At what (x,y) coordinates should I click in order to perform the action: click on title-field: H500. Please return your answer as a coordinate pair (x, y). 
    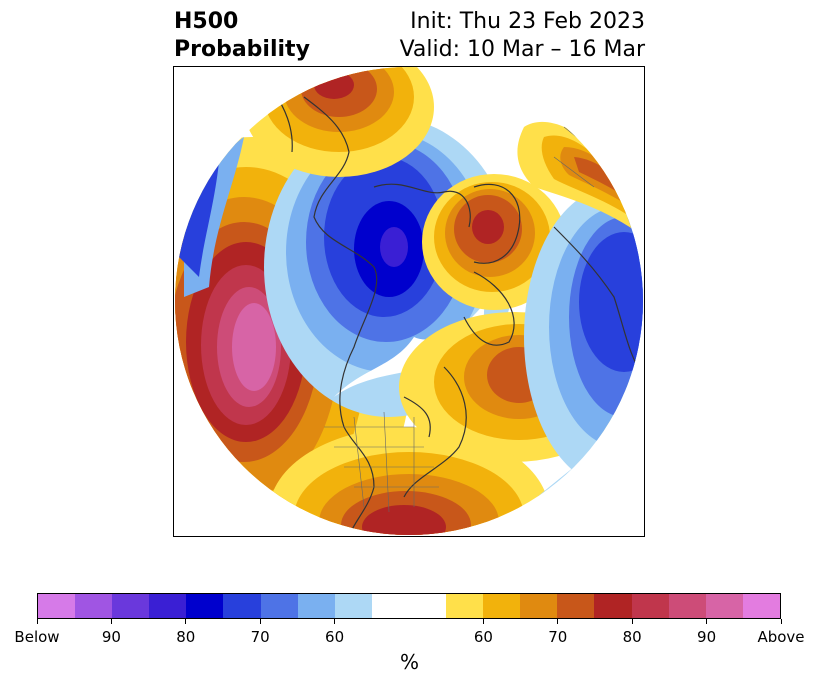
    Looking at the image, I should click on (206, 21).